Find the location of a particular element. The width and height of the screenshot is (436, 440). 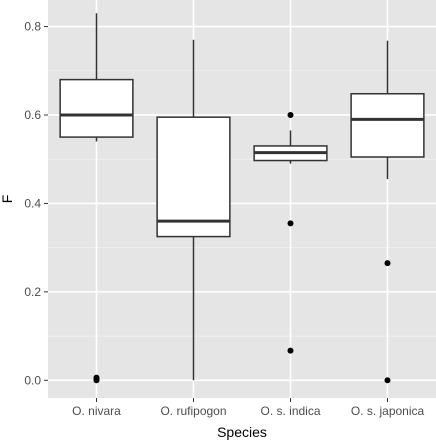

x-tick-label: O. rufipogon is located at coordinates (193, 411).